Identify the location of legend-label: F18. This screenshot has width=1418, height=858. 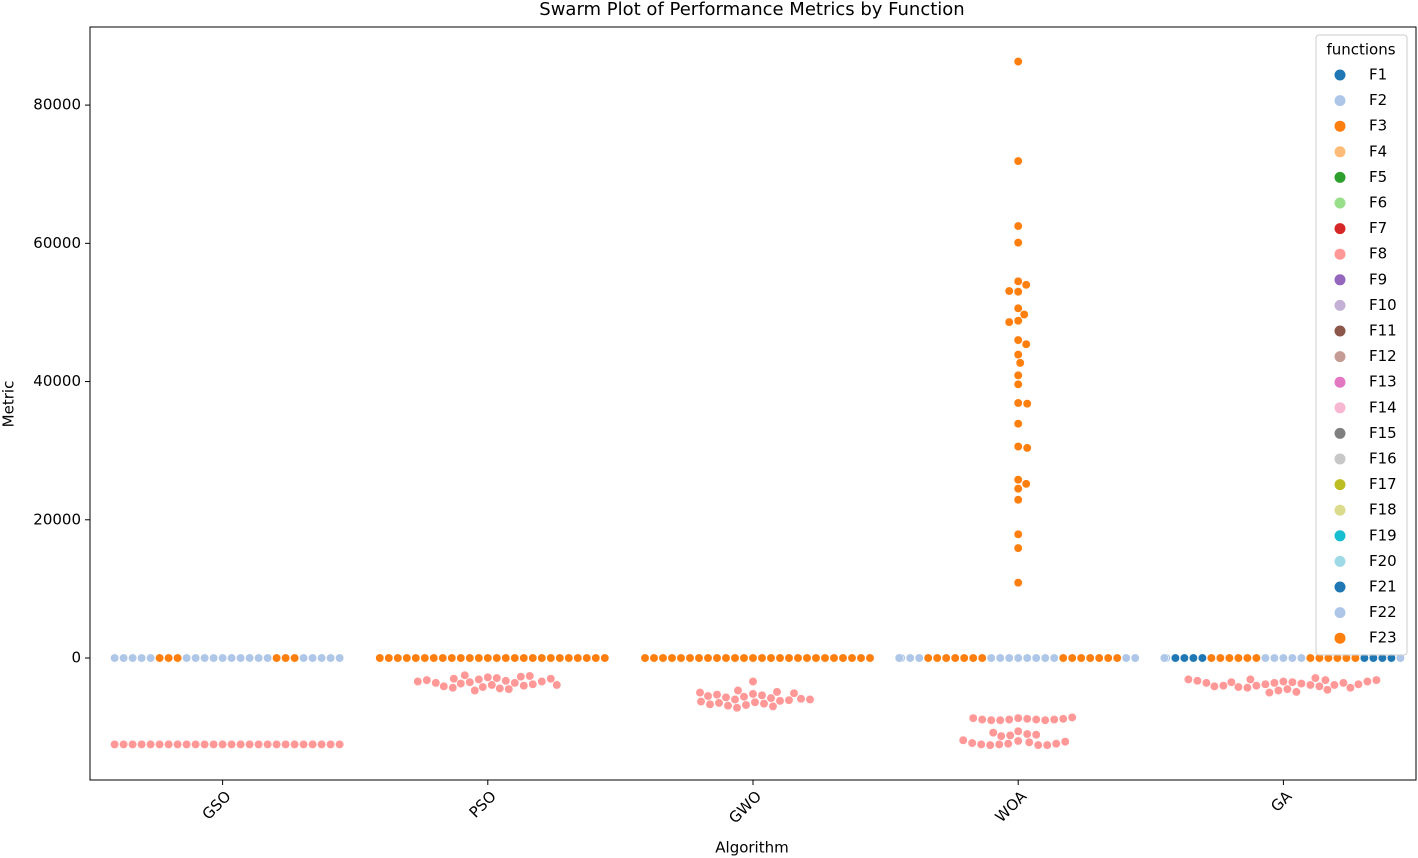
(1383, 510).